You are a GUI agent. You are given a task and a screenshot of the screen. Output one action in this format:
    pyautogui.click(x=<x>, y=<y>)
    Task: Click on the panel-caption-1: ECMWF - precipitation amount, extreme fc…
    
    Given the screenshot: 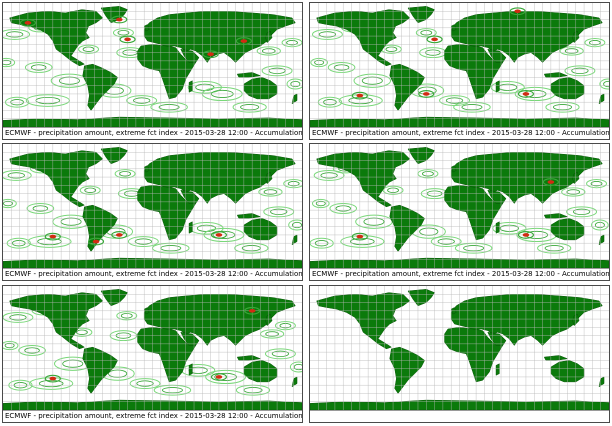 What is the action you would take?
    pyautogui.click(x=152, y=133)
    